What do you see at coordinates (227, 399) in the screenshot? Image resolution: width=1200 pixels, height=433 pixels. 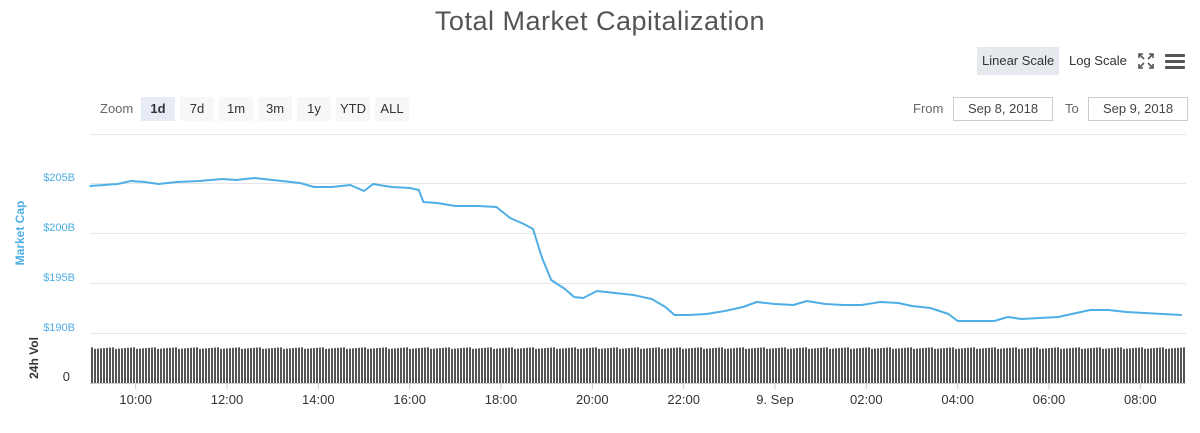 I see `x-tick-label: 12:00` at bounding box center [227, 399].